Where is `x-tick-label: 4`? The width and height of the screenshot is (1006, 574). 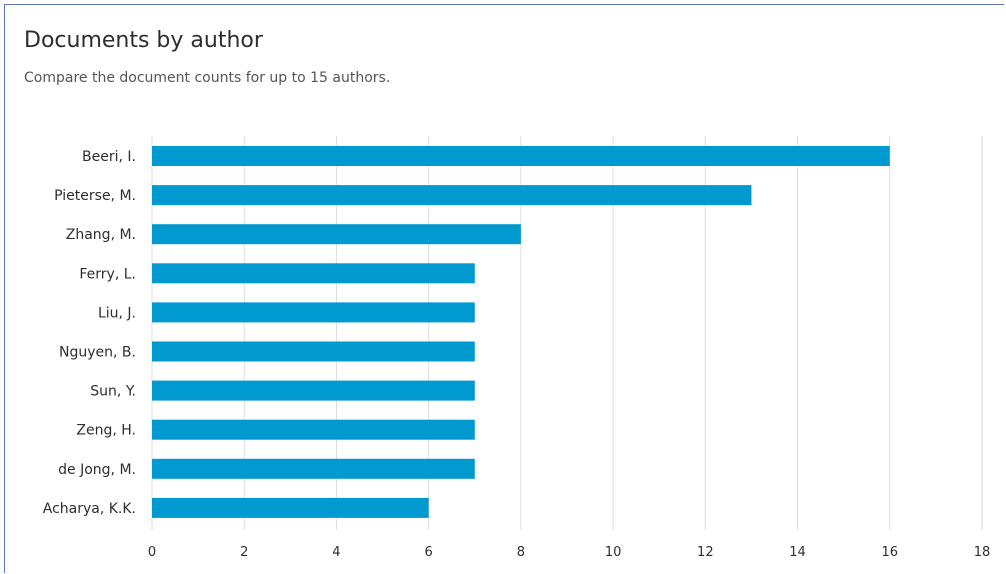 x-tick-label: 4 is located at coordinates (336, 552).